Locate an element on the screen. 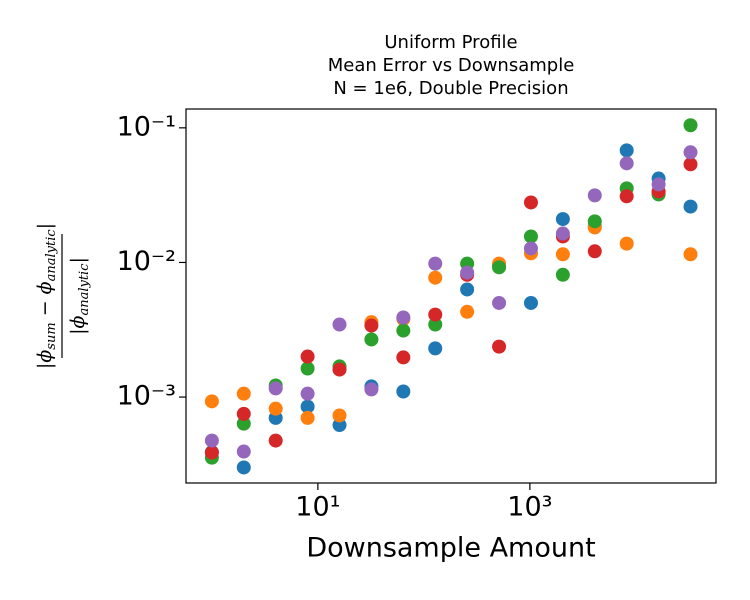 Image resolution: width=750 pixels, height=600 pixels. y-label-subscript: sum is located at coordinates (51, 335).